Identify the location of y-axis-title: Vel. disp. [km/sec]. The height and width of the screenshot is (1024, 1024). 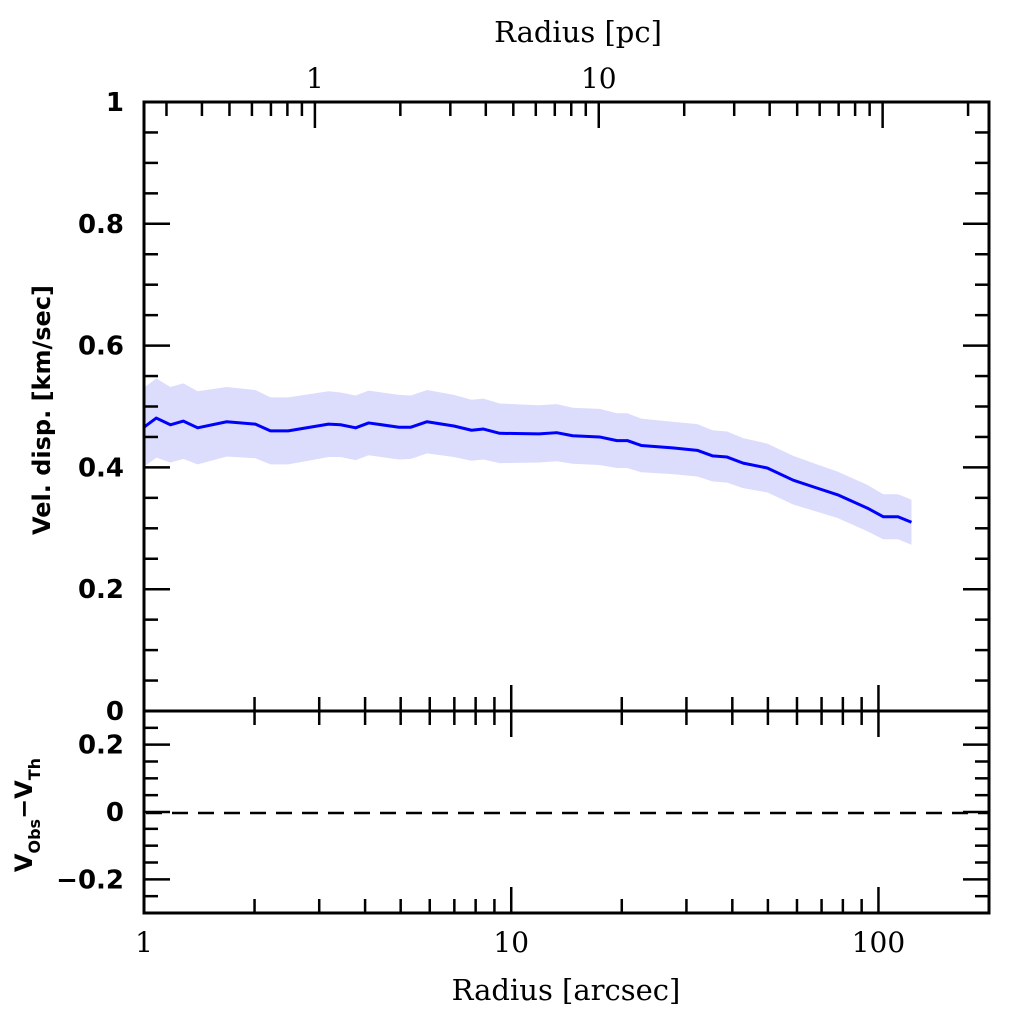
(42, 410).